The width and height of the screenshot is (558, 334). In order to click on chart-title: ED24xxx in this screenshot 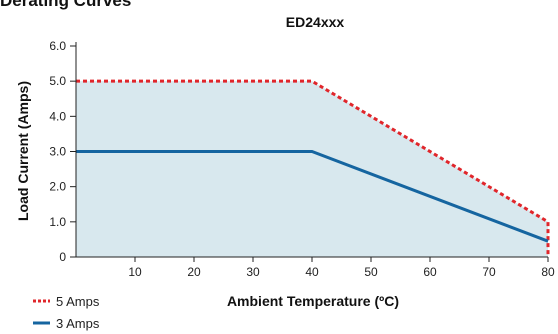, I will do `click(315, 22)`.